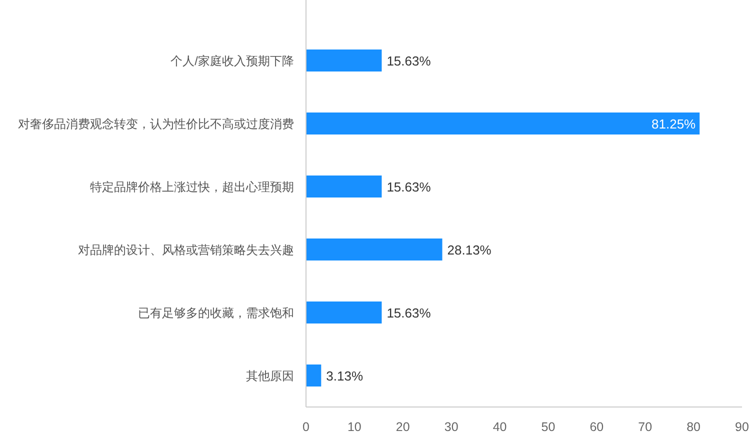 The image size is (752, 442). Describe the element at coordinates (216, 313) in the screenshot. I see `y-tick-label: 已有足够多的收藏，需求饱和` at that location.